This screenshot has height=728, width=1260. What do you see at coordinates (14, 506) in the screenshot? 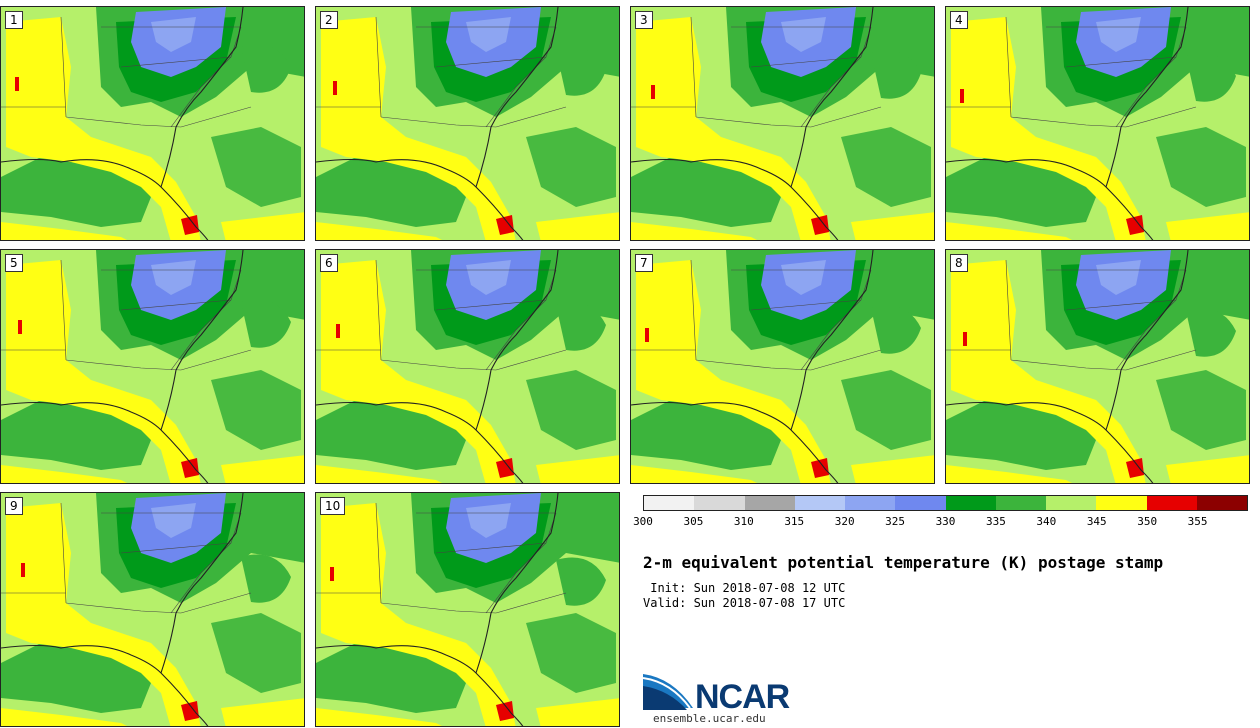
I see `member-number: 9` at bounding box center [14, 506].